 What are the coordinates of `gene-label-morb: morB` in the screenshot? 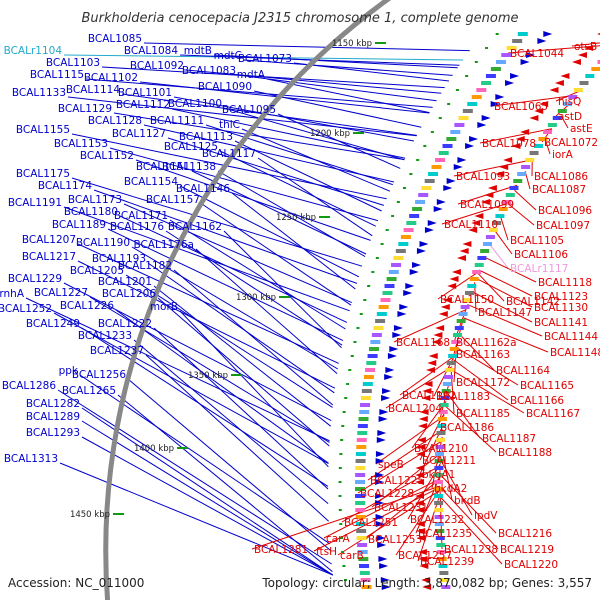 It's located at (164, 307).